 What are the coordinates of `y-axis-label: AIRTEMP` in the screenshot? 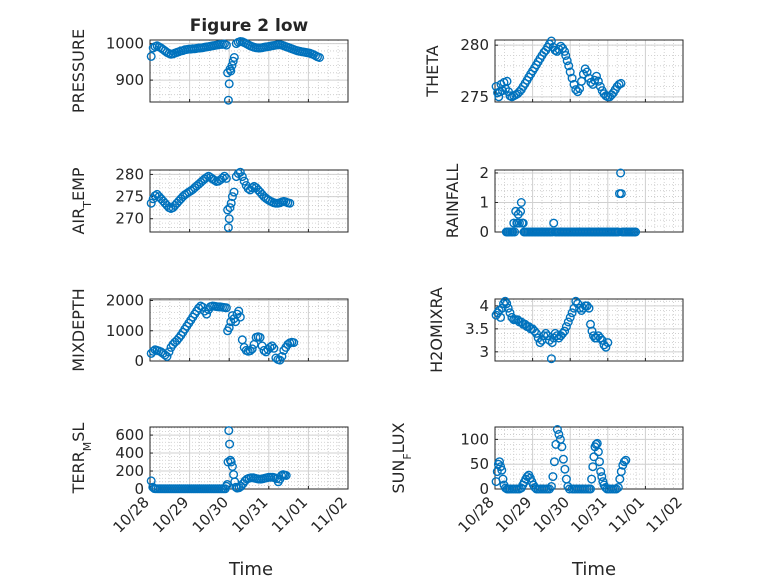 It's located at (81, 200).